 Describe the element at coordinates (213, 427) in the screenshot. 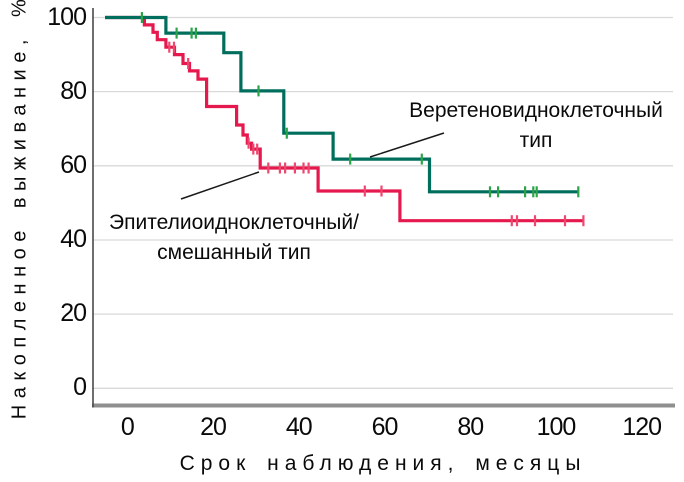

I see `x-tick-label-20: 20` at that location.